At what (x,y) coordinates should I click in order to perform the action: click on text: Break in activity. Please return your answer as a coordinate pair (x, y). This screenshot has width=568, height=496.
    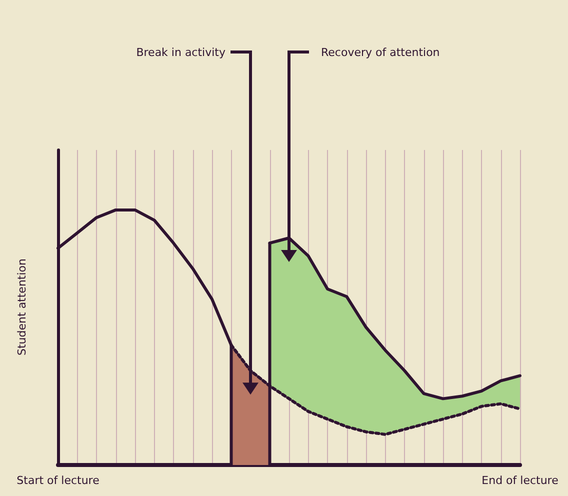
    Looking at the image, I should click on (181, 52).